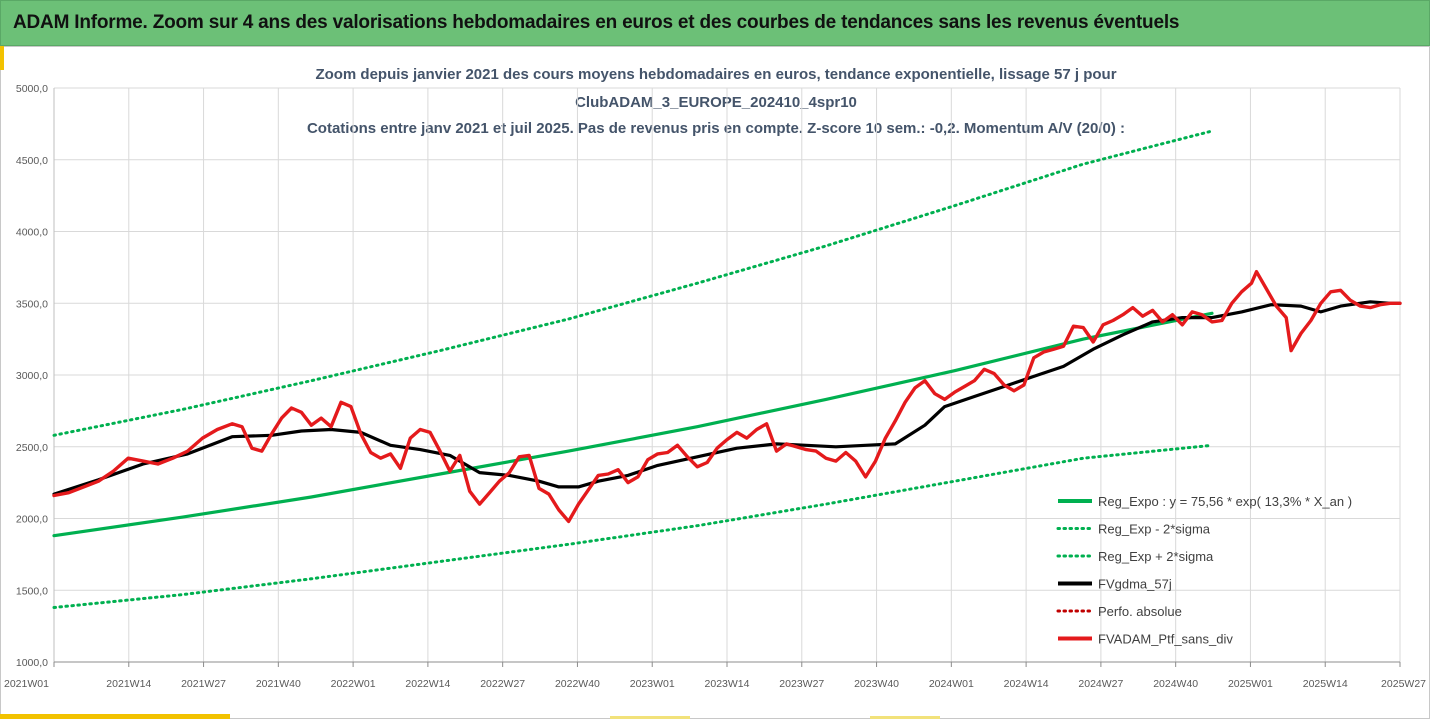 This screenshot has height=719, width=1432. I want to click on x-tick-label: 2021W14, so click(128, 684).